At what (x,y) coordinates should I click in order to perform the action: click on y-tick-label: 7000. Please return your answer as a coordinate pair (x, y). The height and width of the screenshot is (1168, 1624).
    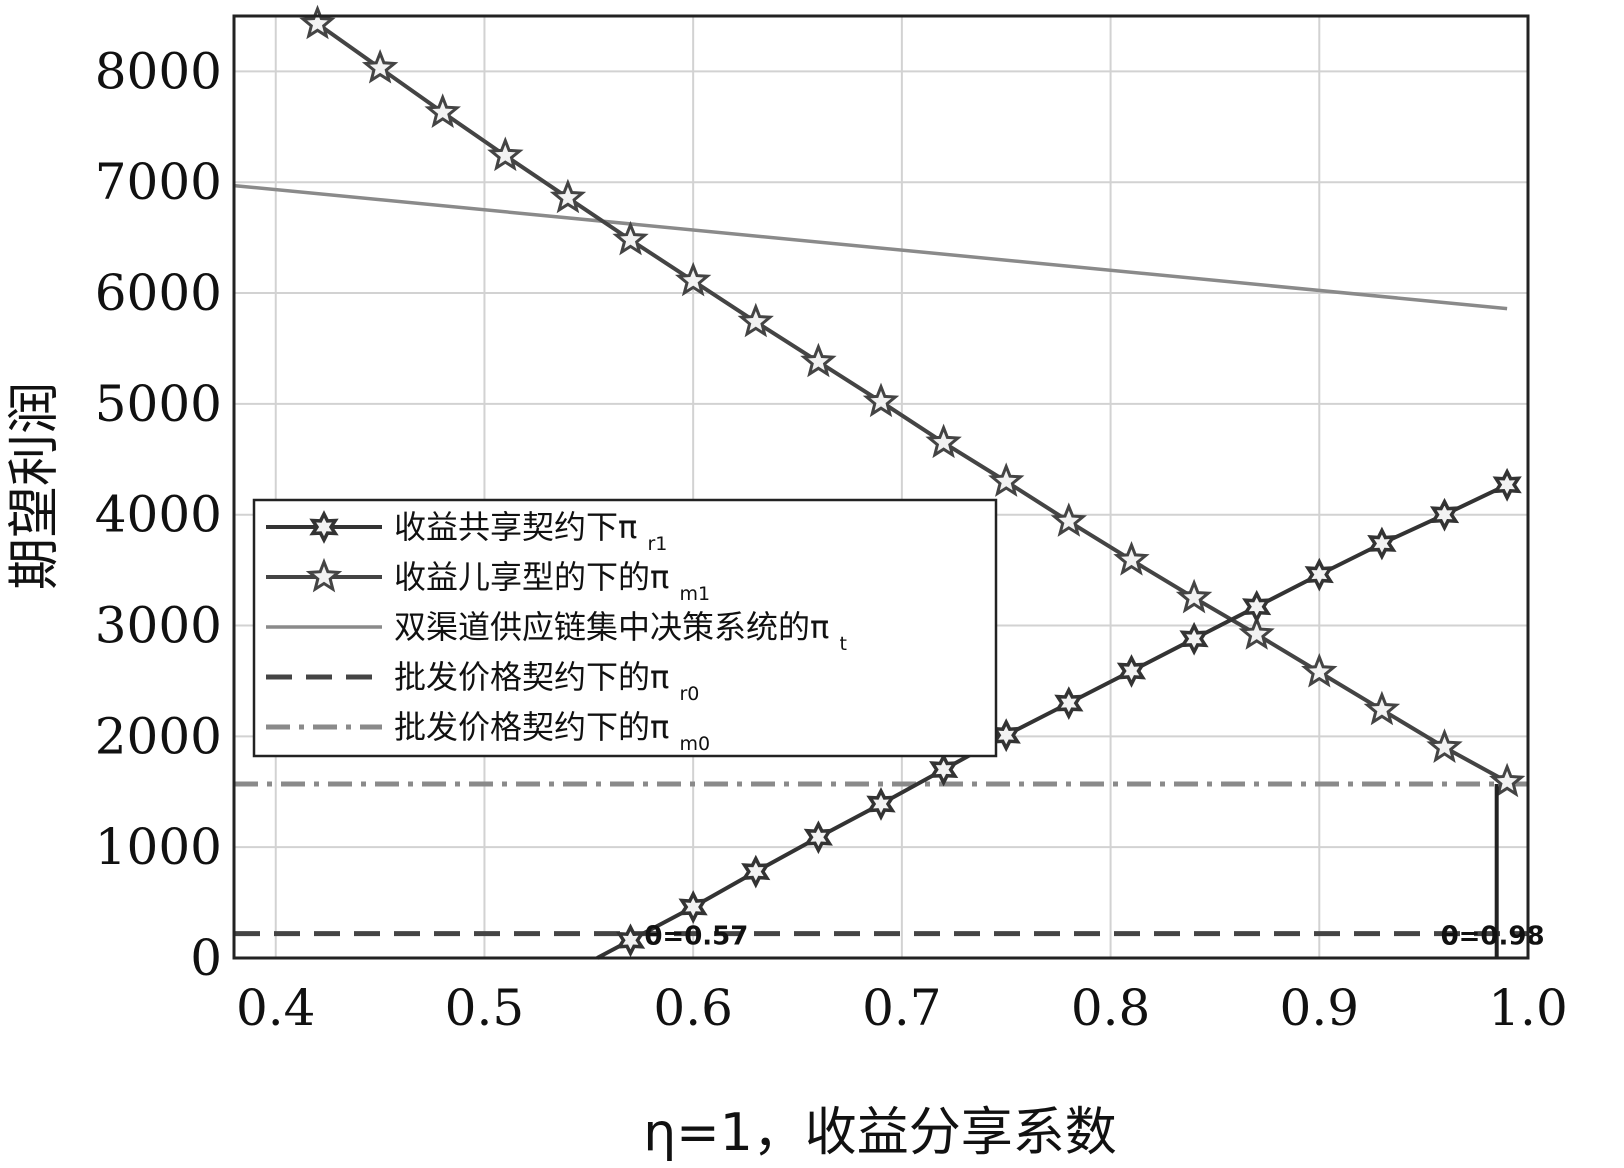
    Looking at the image, I should click on (158, 182).